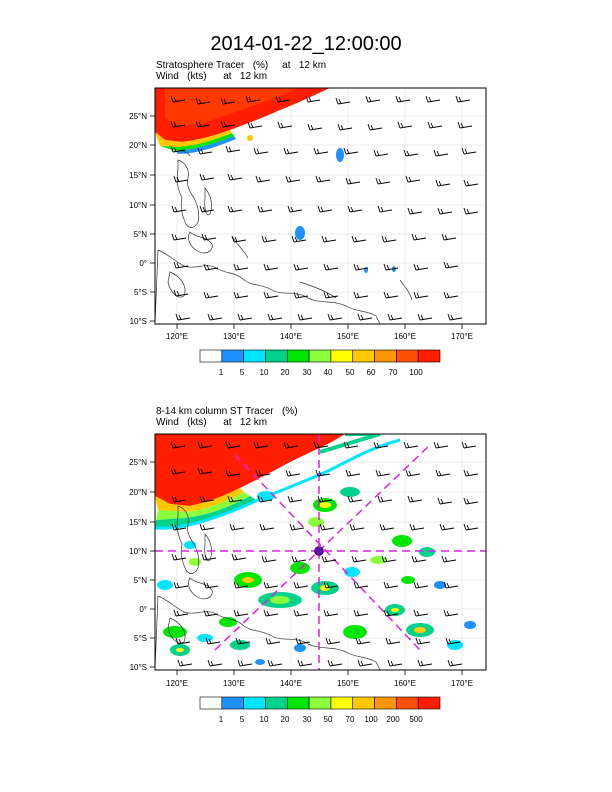 The image size is (612, 792). What do you see at coordinates (138, 462) in the screenshot?
I see `panel2-lat-tick: 25°N` at bounding box center [138, 462].